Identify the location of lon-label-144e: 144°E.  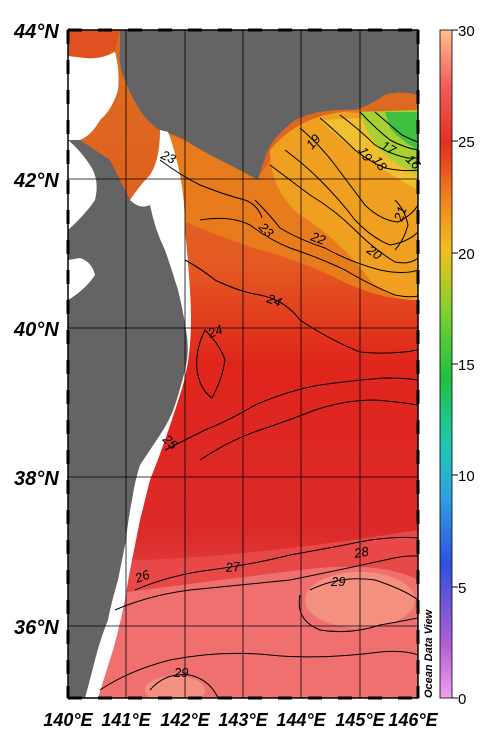
(301, 720).